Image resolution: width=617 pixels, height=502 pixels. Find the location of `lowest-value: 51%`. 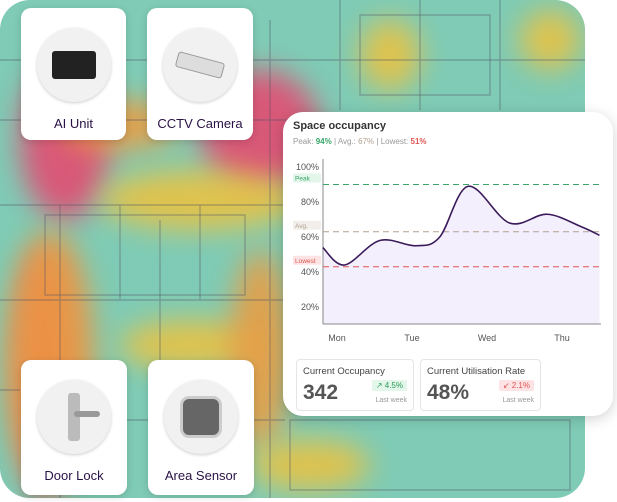

lowest-value: 51% is located at coordinates (418, 141).